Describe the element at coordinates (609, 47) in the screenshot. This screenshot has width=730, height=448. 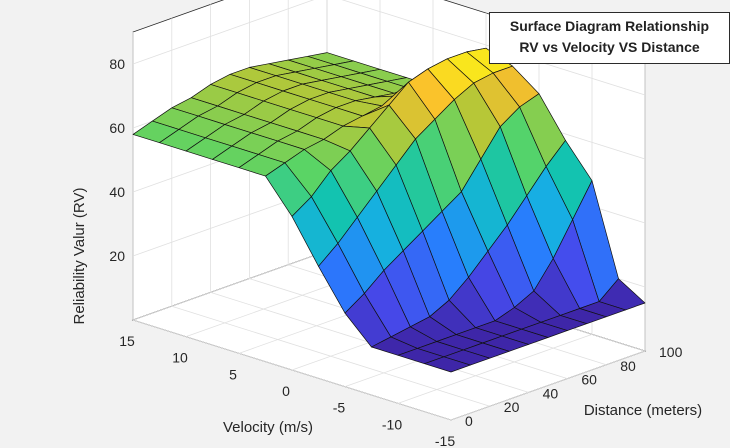
I see `chart-title-line-2: RV vs Velocity VS Distance` at that location.